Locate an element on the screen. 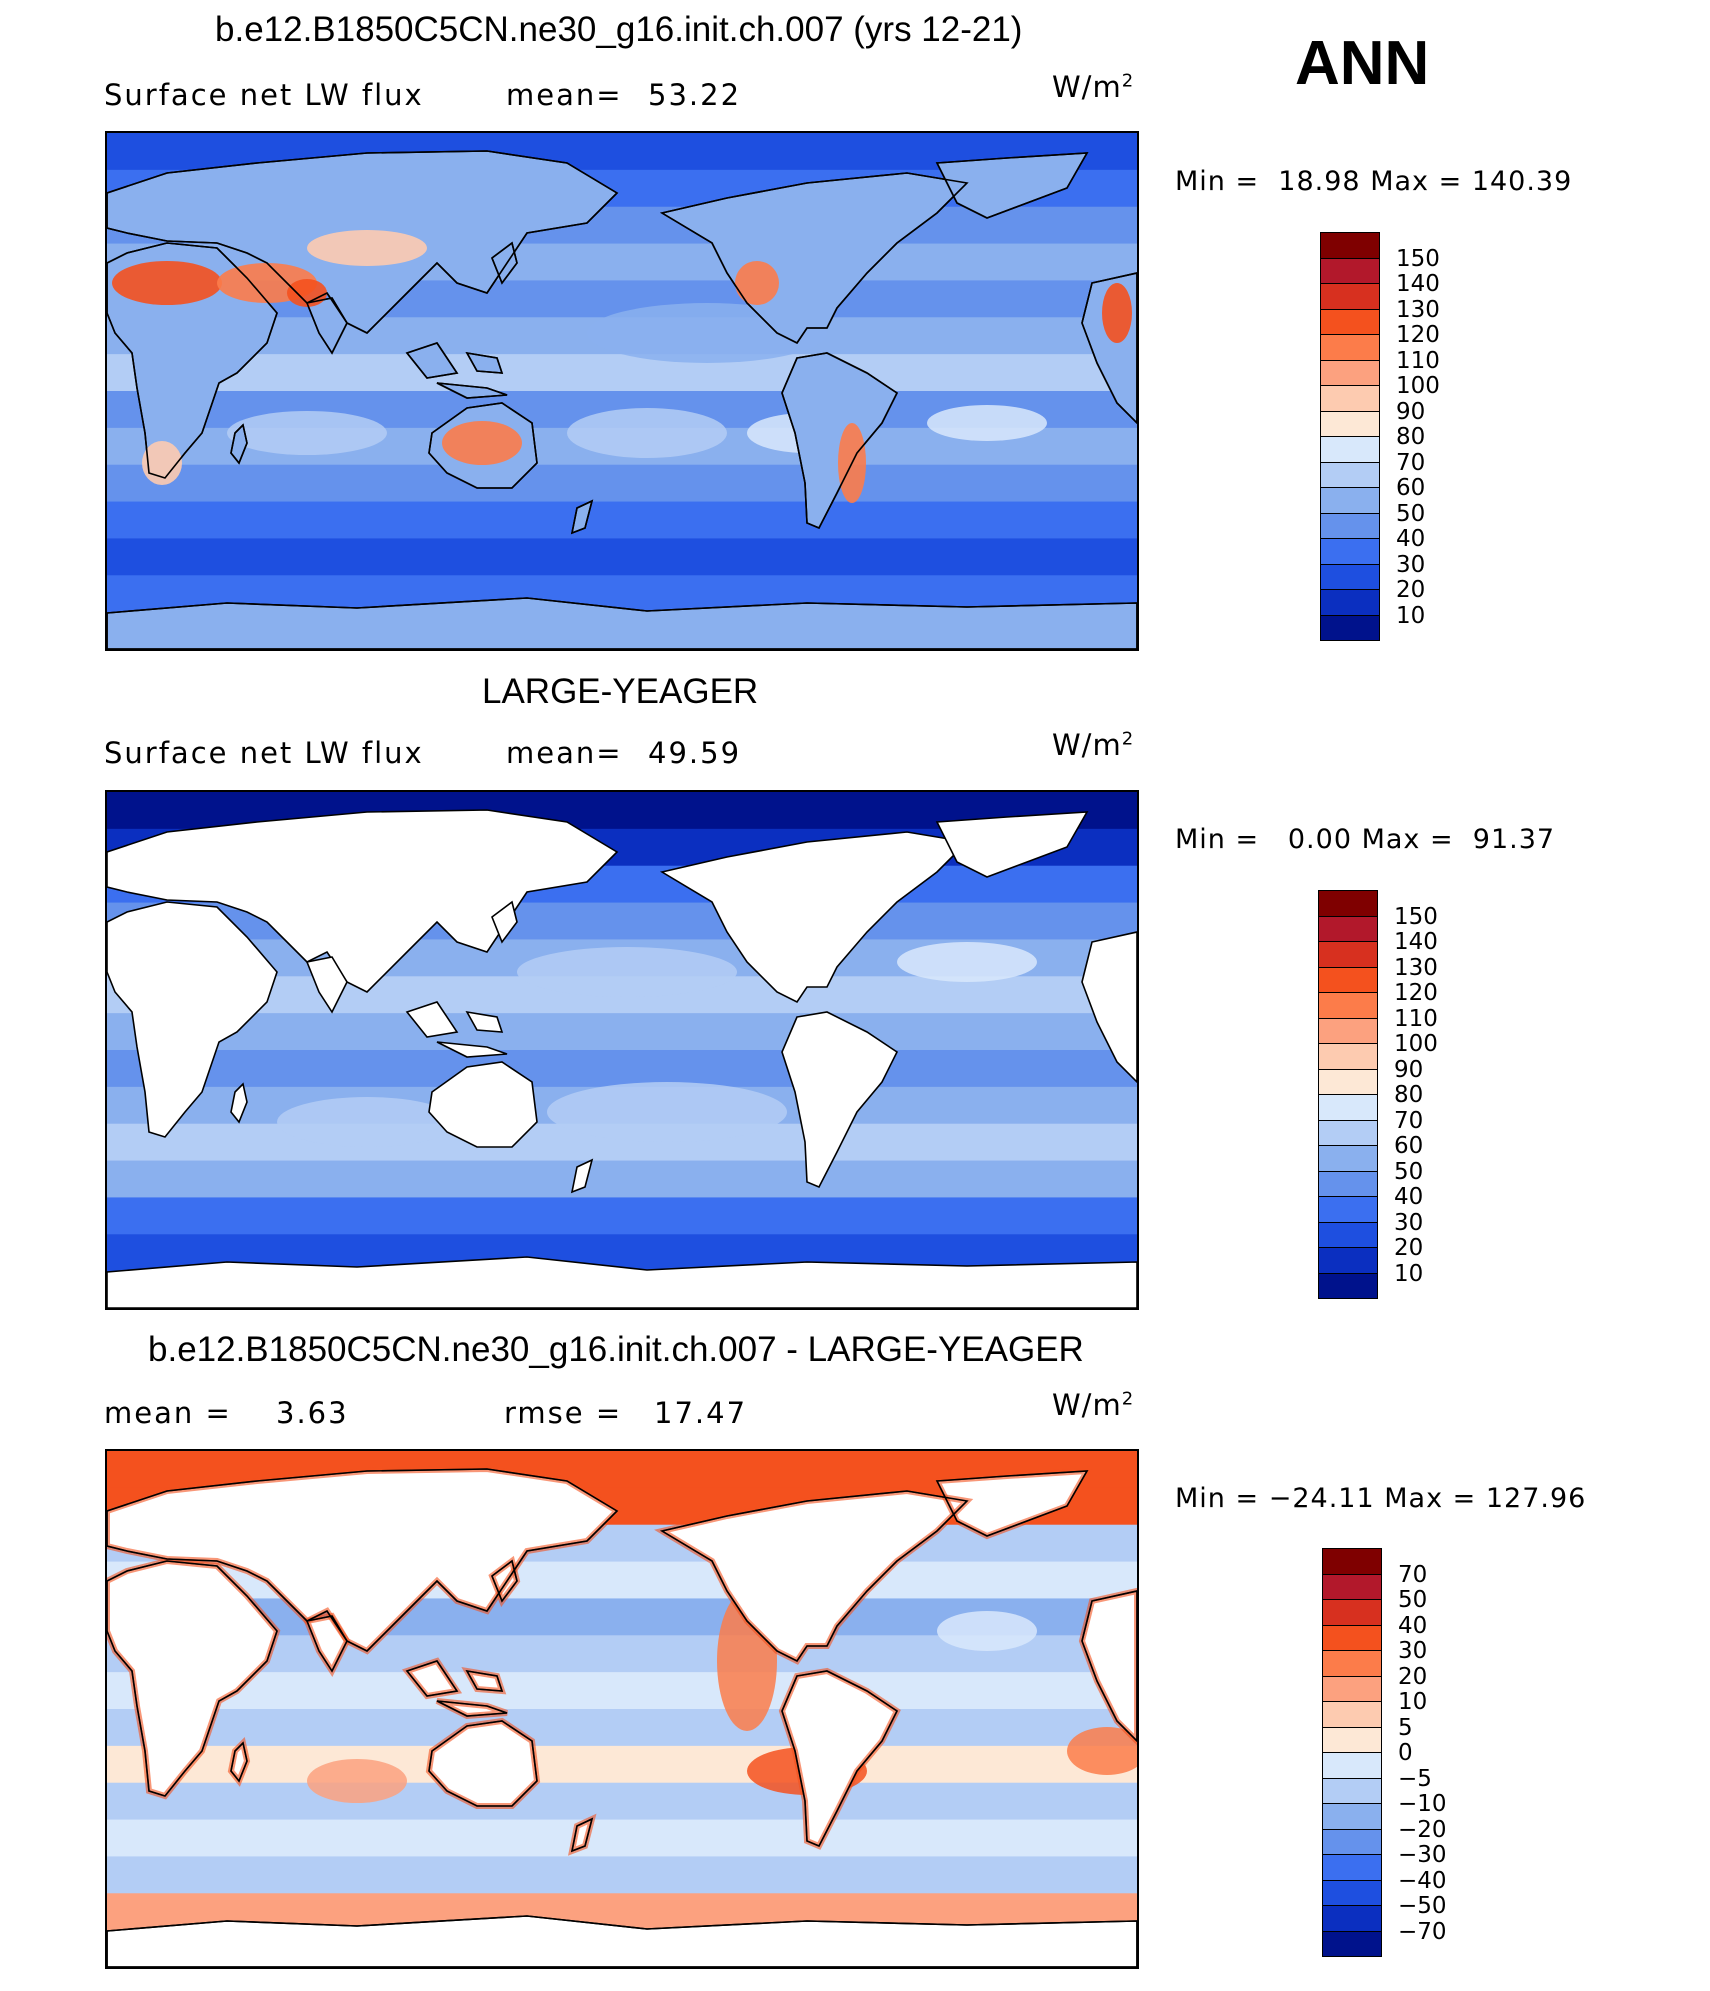 The image size is (1710, 1991). colorbar-tick-label: −20 is located at coordinates (1422, 1829).